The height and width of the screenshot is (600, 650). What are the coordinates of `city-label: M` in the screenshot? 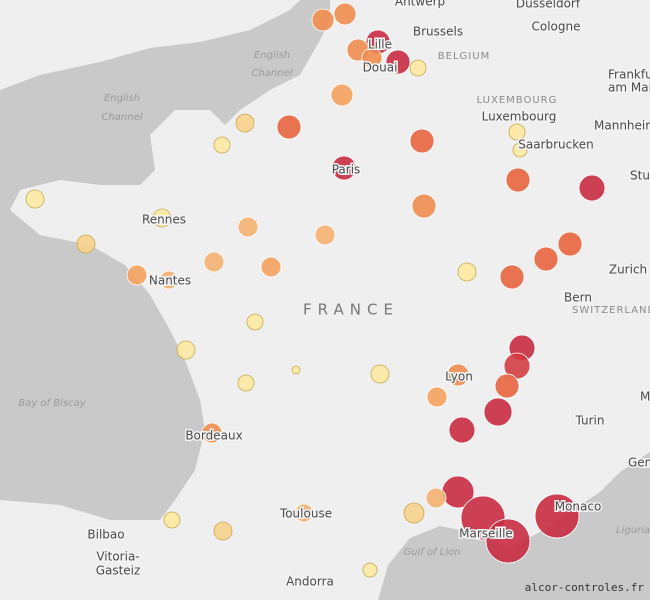 It's located at (645, 397).